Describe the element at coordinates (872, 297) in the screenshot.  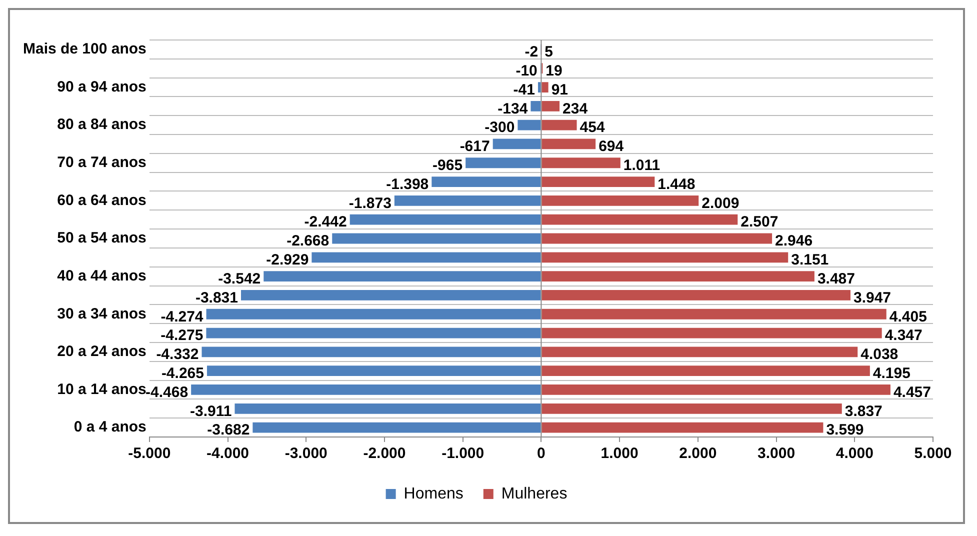
I see `data-label: 3.947` at that location.